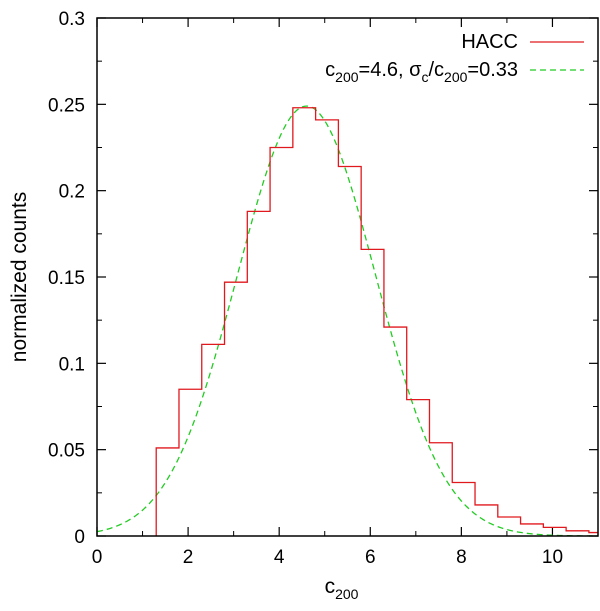 Image resolution: width=600 pixels, height=611 pixels. Describe the element at coordinates (552, 557) in the screenshot. I see `x-tick-label: 10` at that location.